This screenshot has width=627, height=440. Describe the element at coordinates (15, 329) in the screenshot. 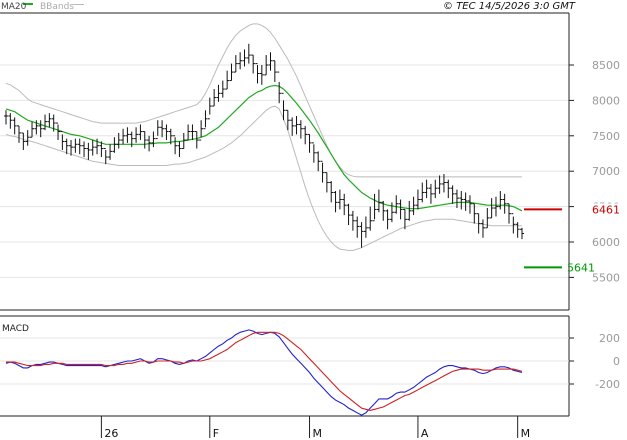

I see `macd-title: MACD` at that location.